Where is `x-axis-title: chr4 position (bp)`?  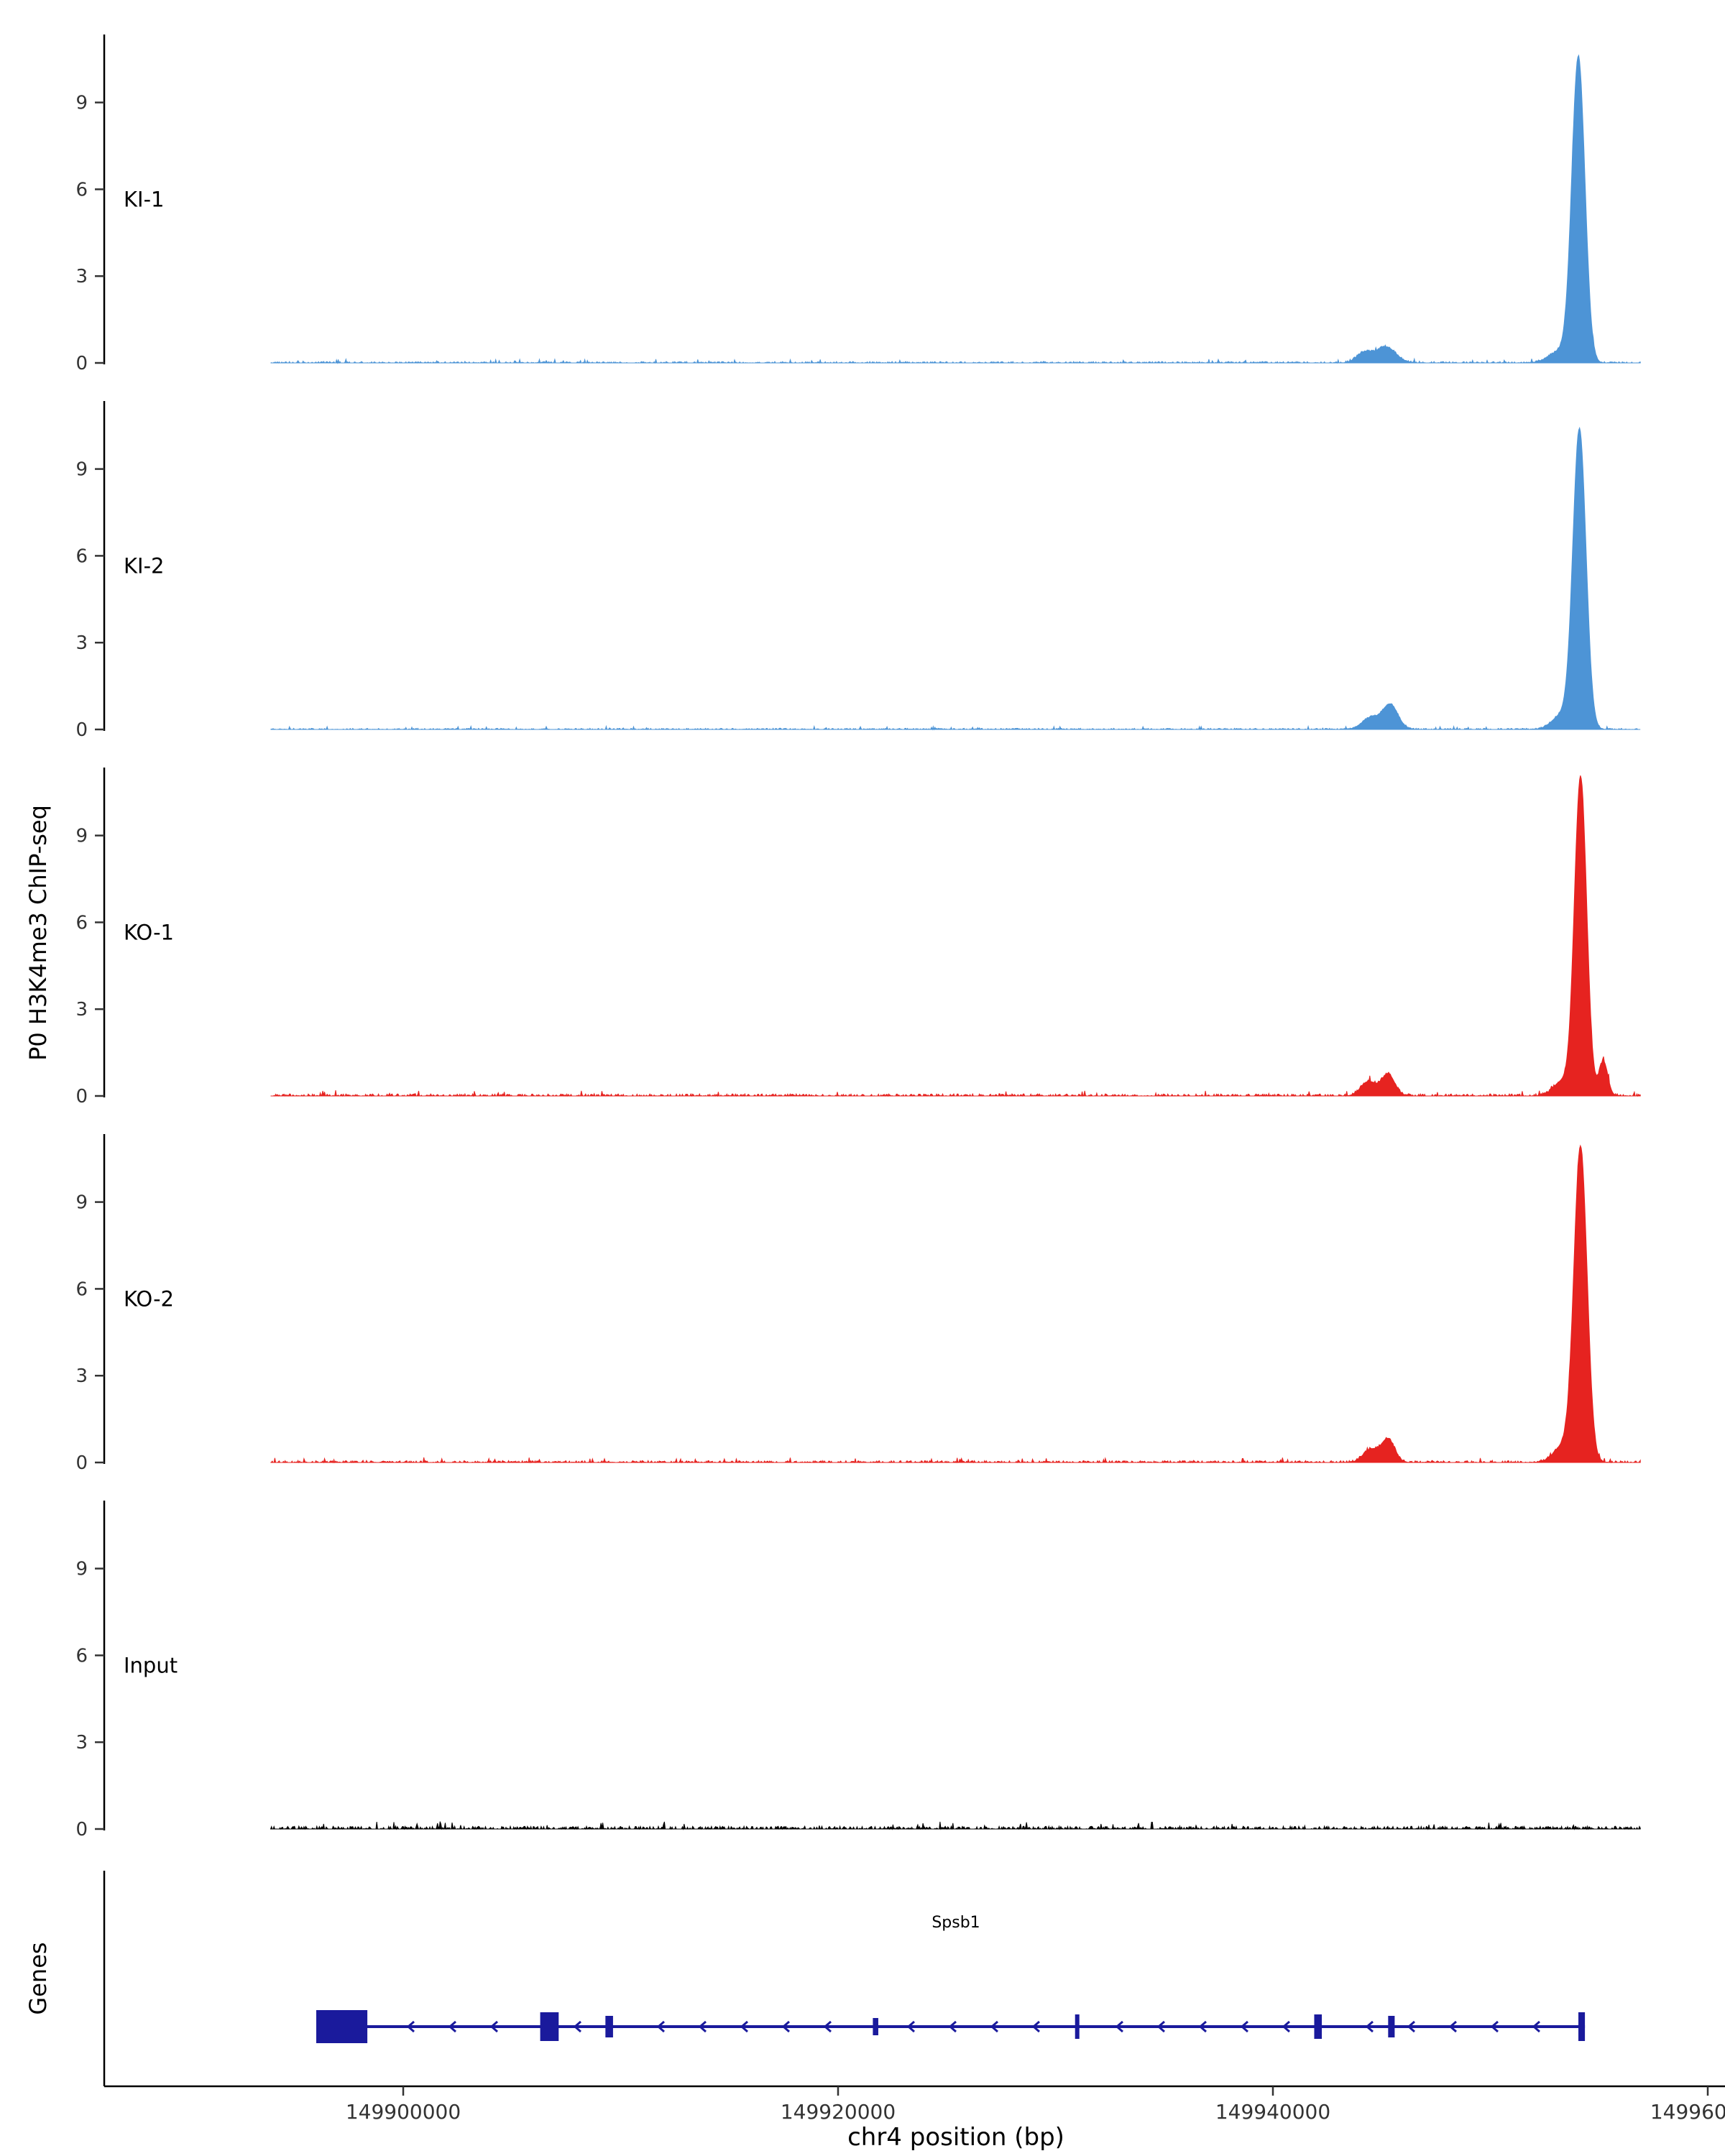 x-axis-title: chr4 position (bp) is located at coordinates (955, 2137).